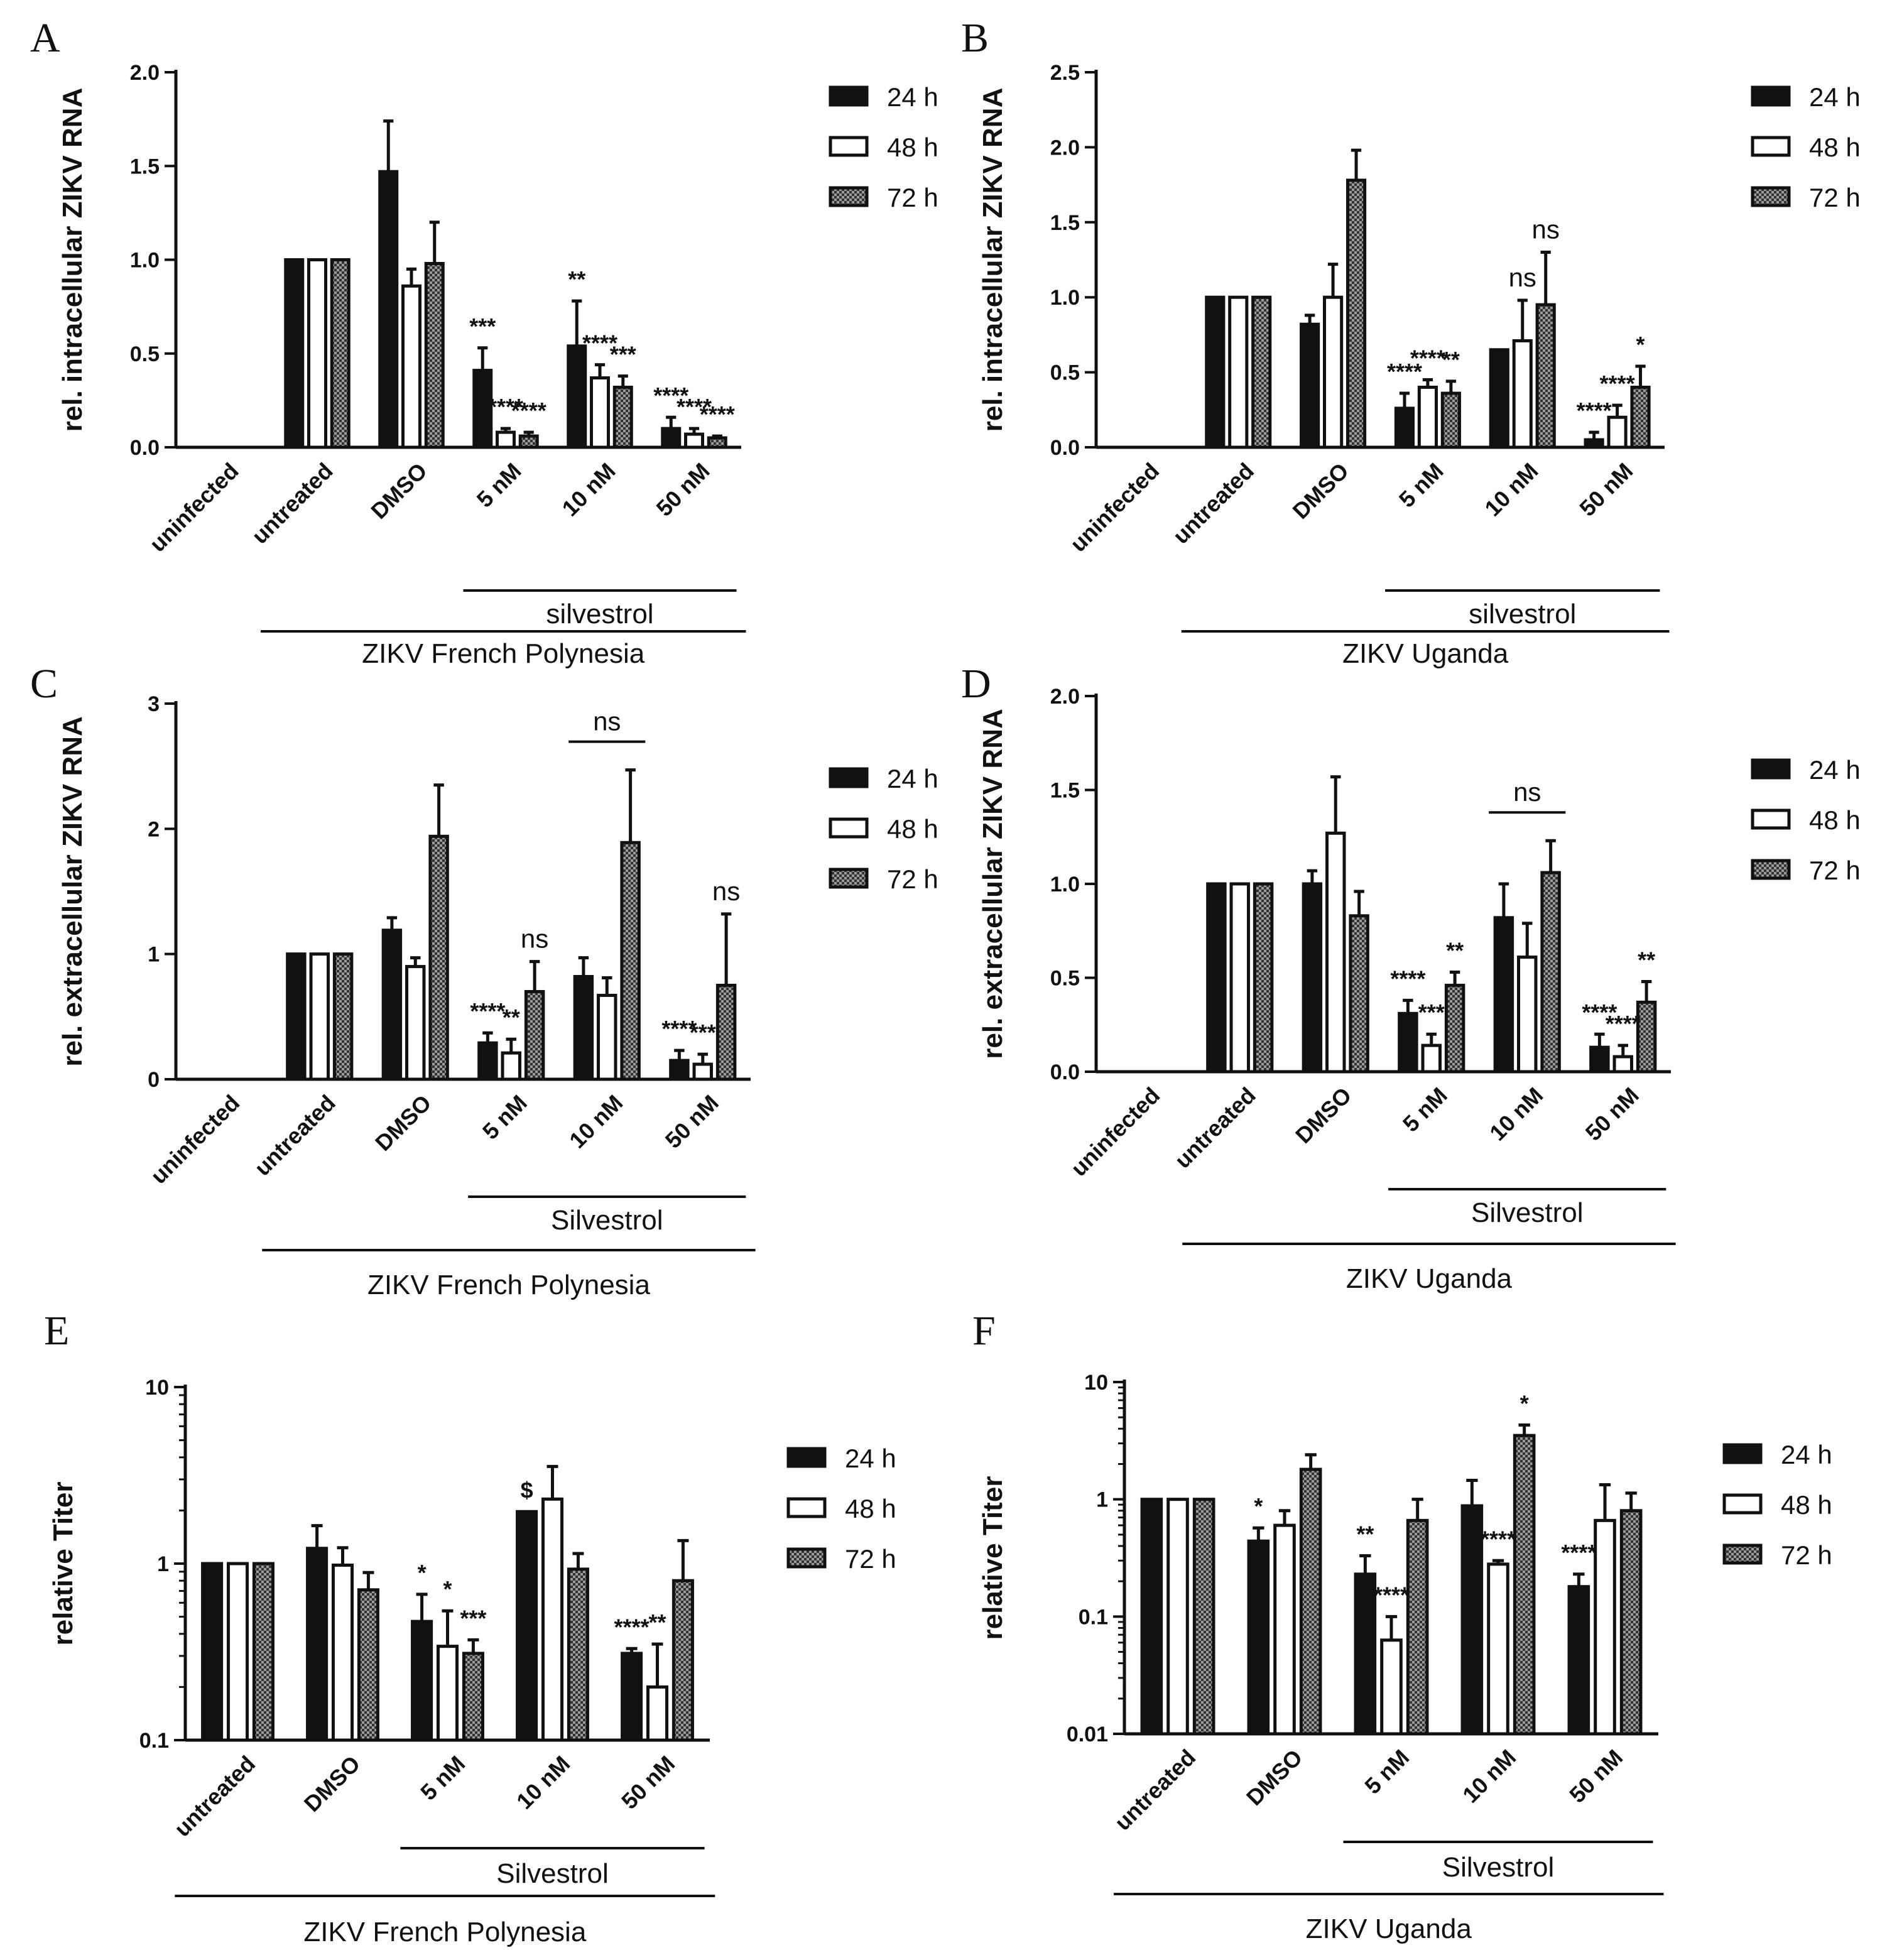  I want to click on bar-D-50-nM-48h, so click(1622, 1064).